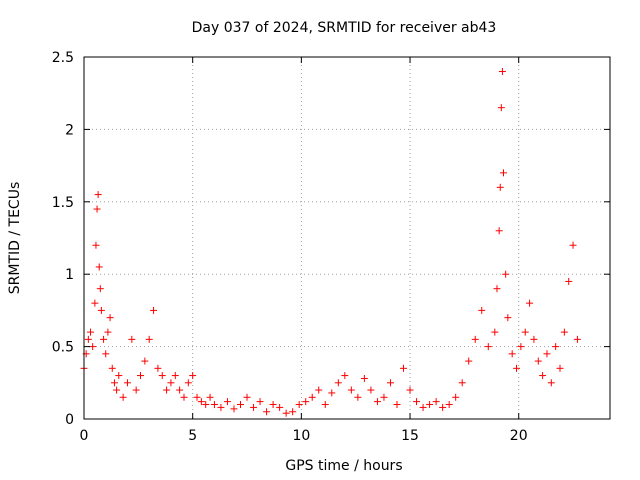 The image size is (640, 480). Describe the element at coordinates (63, 58) in the screenshot. I see `y-tick-label: 2.5` at that location.